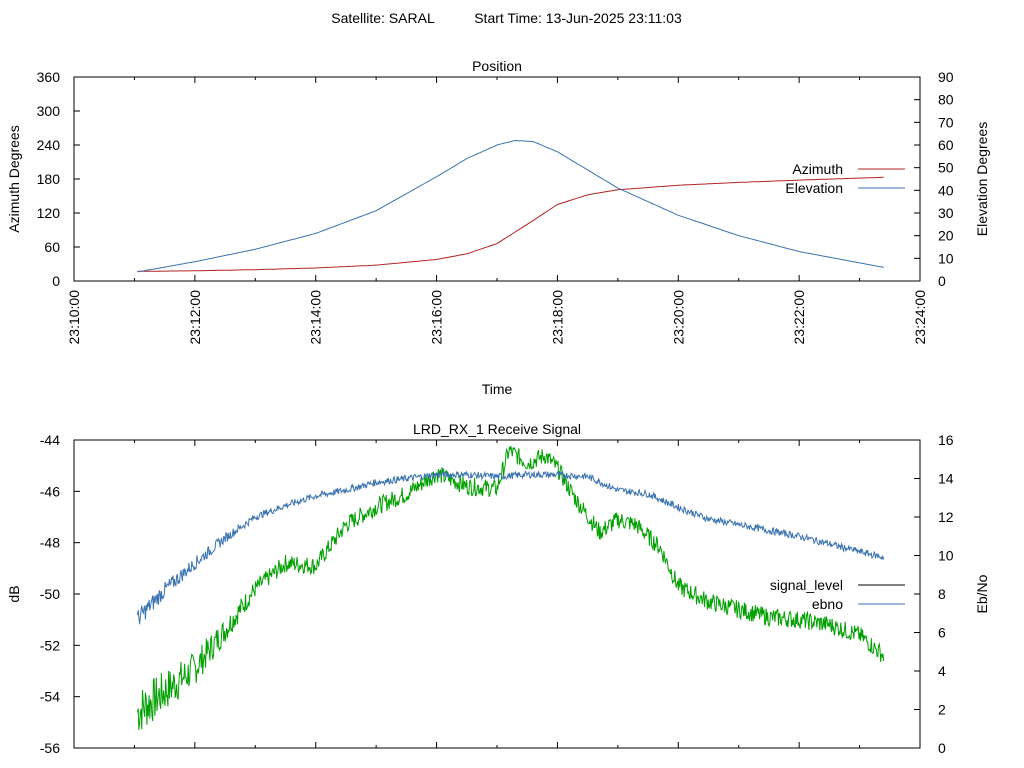  Describe the element at coordinates (946, 77) in the screenshot. I see `y2-tick-label: 90` at that location.